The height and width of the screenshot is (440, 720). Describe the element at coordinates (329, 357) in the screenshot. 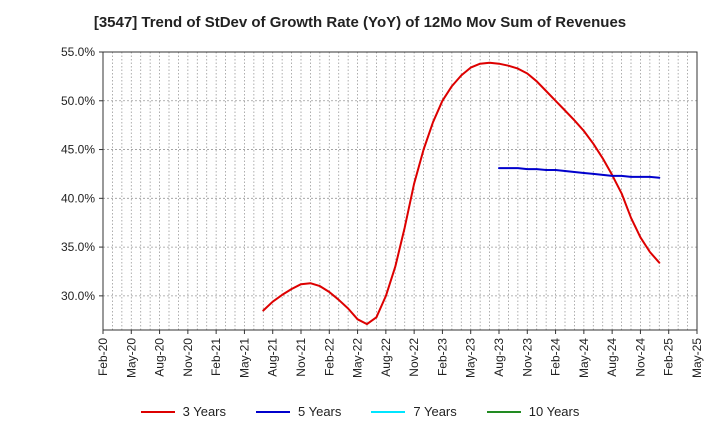

I see `x-tick-label: Feb-22` at that location.